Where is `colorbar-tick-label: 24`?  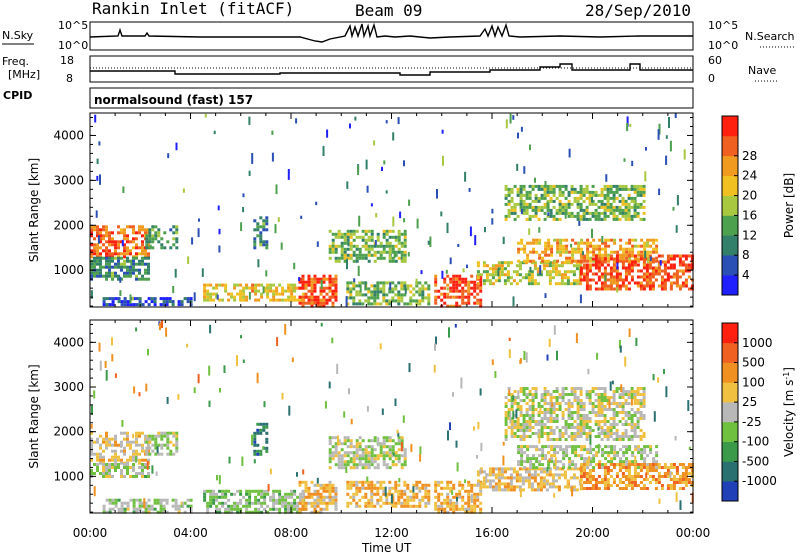 colorbar-tick-label: 24 is located at coordinates (749, 176).